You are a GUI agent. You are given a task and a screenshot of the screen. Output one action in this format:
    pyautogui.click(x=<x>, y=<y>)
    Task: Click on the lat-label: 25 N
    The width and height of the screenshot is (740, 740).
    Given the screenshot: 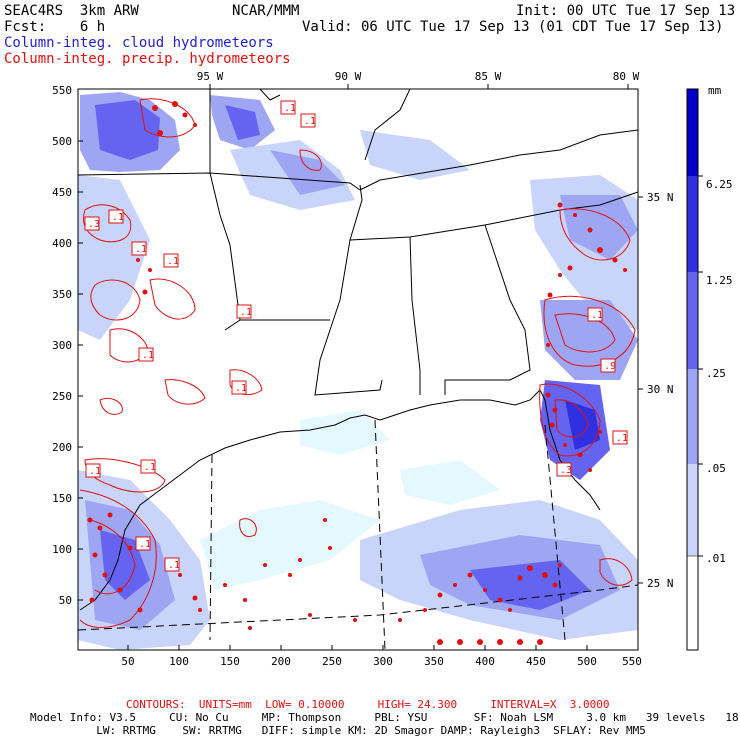 What is the action you would take?
    pyautogui.click(x=660, y=583)
    